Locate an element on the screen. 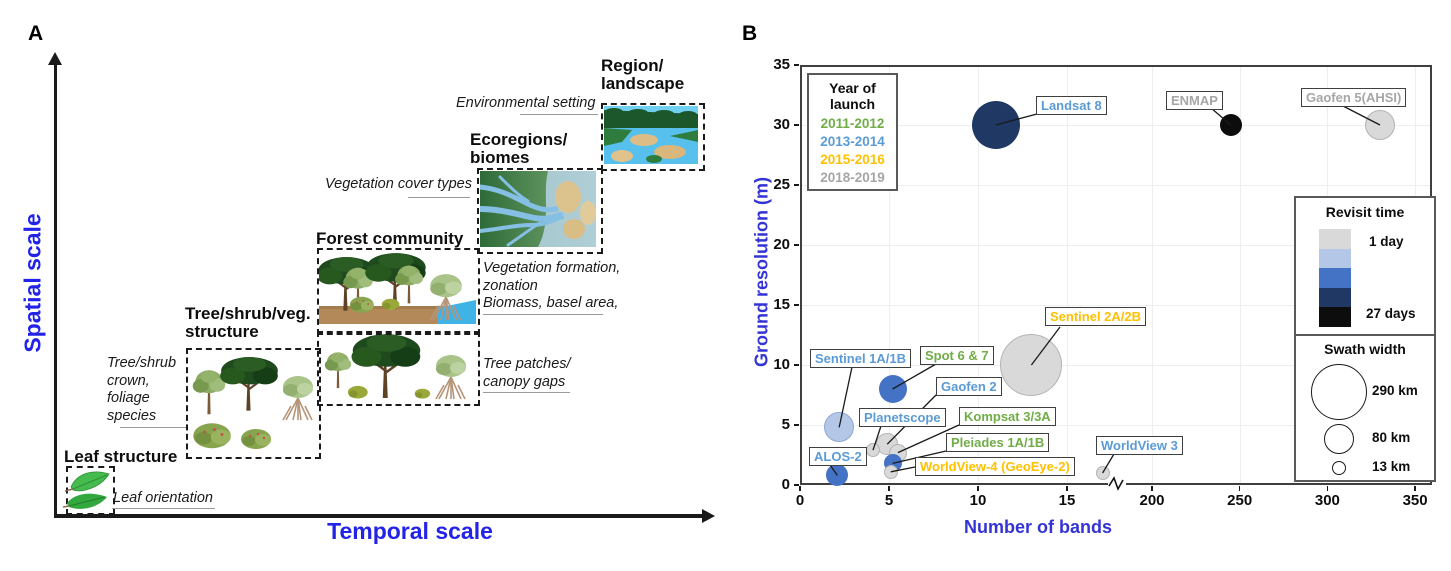 Image resolution: width=1451 pixels, height=571 pixels. bubble-sentinel-2a-2b is located at coordinates (1031, 365).